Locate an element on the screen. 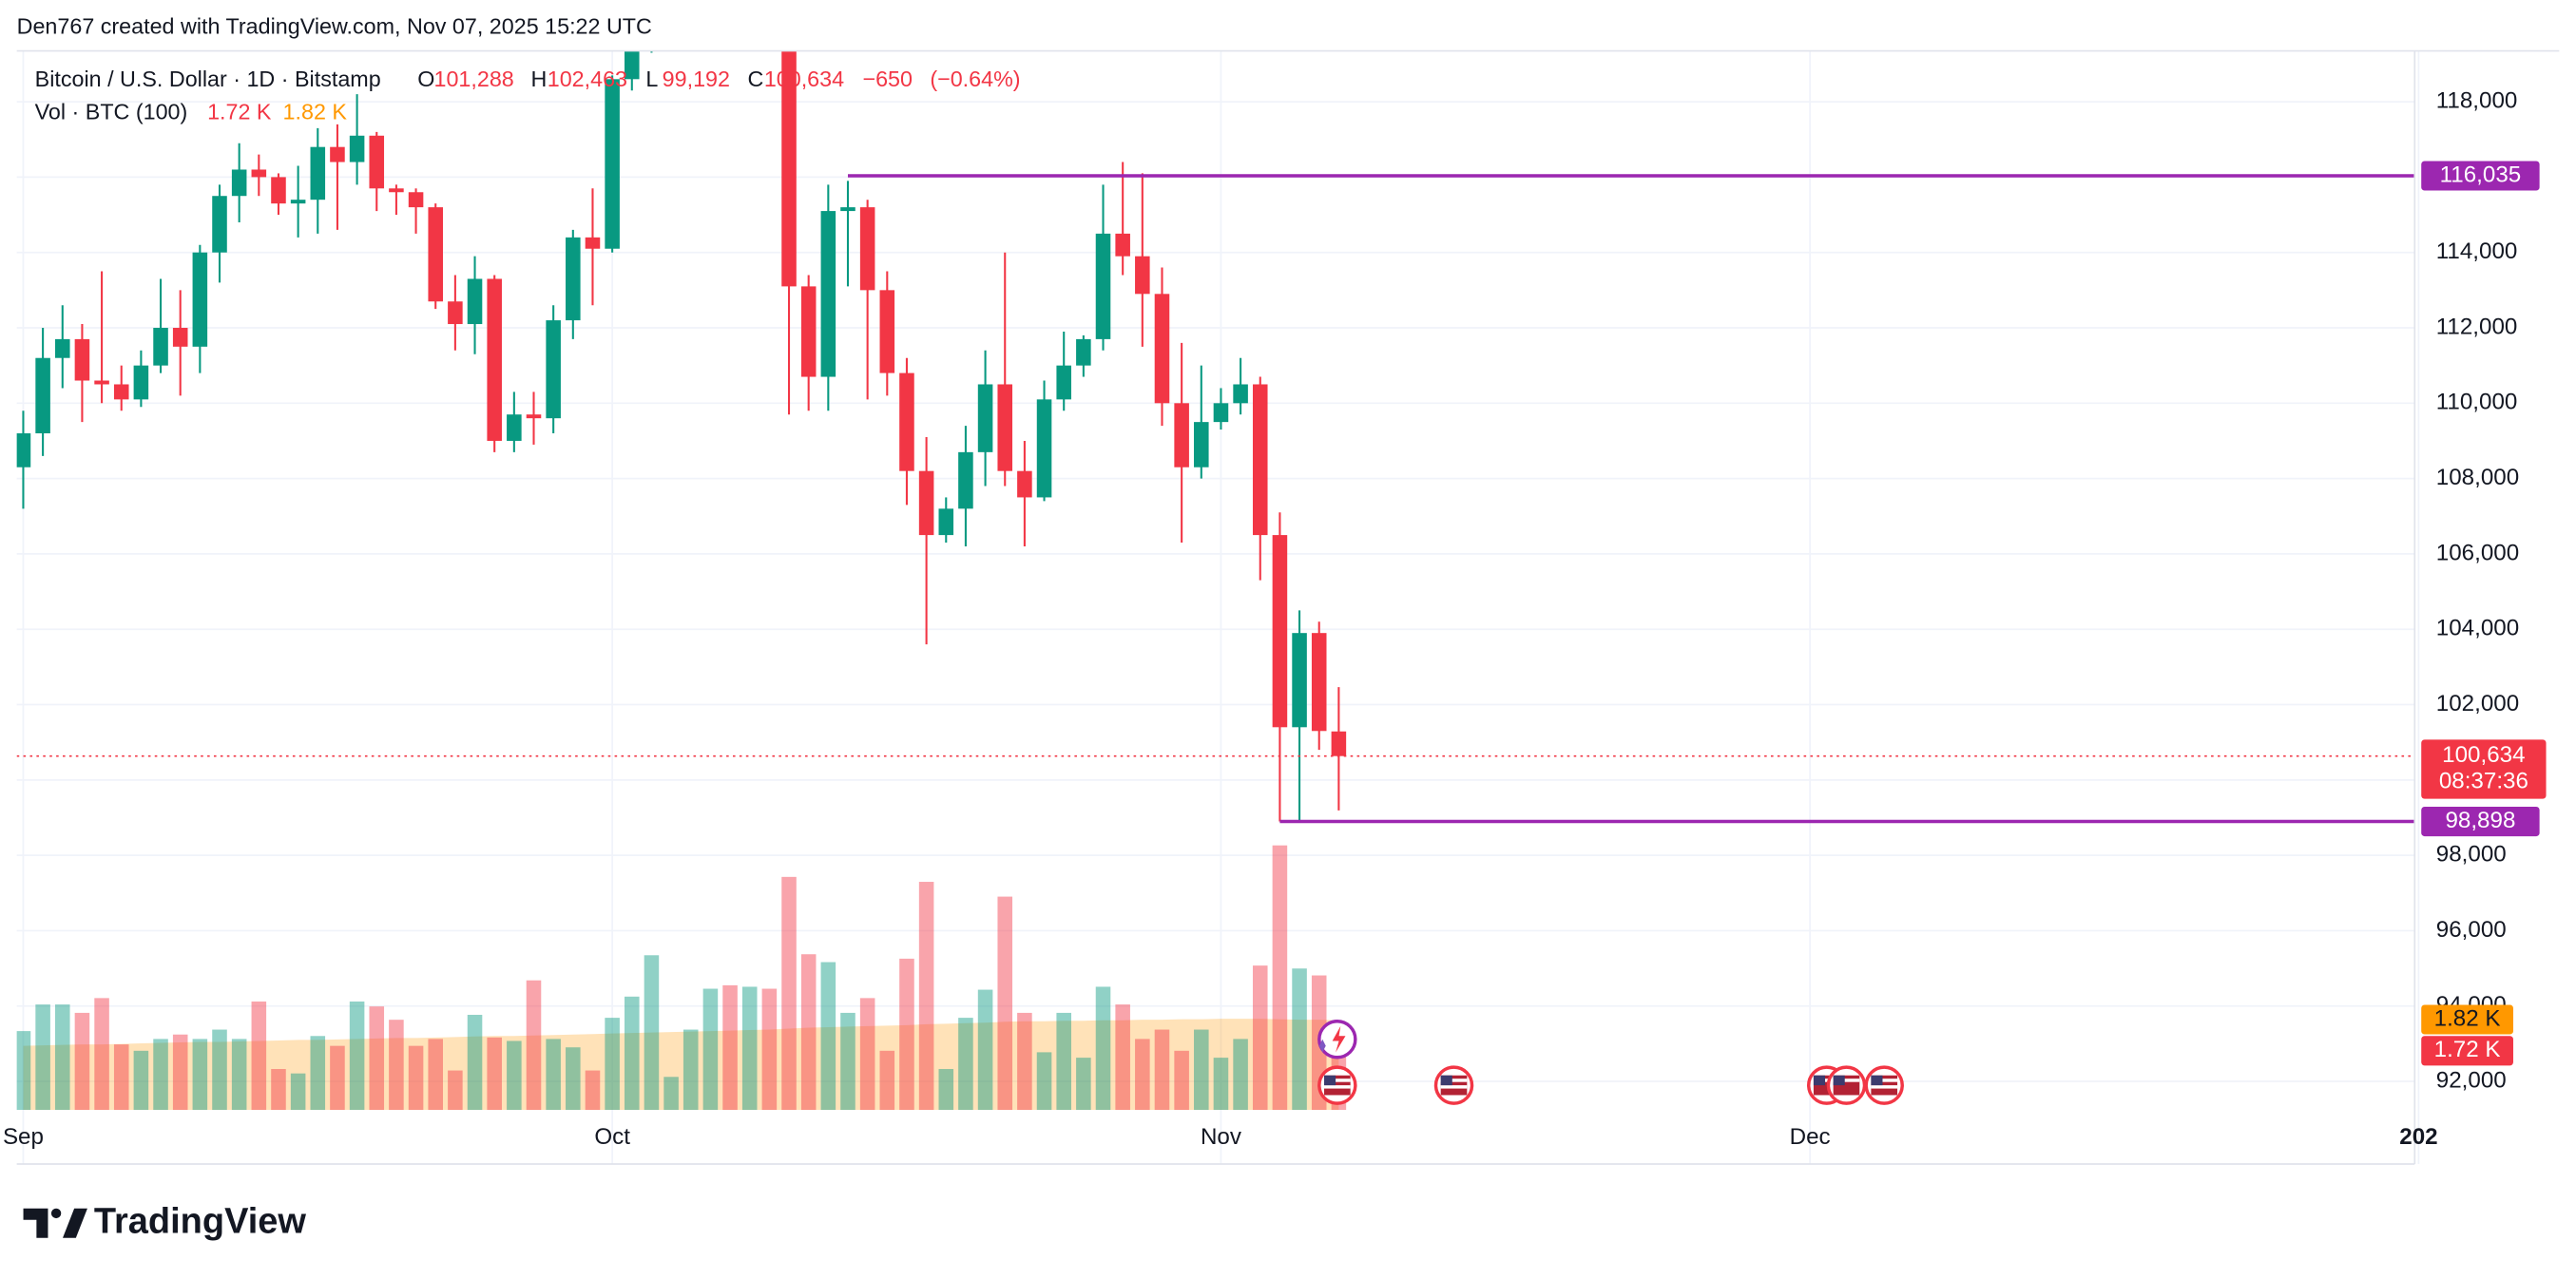  change: −650 is located at coordinates (887, 79).